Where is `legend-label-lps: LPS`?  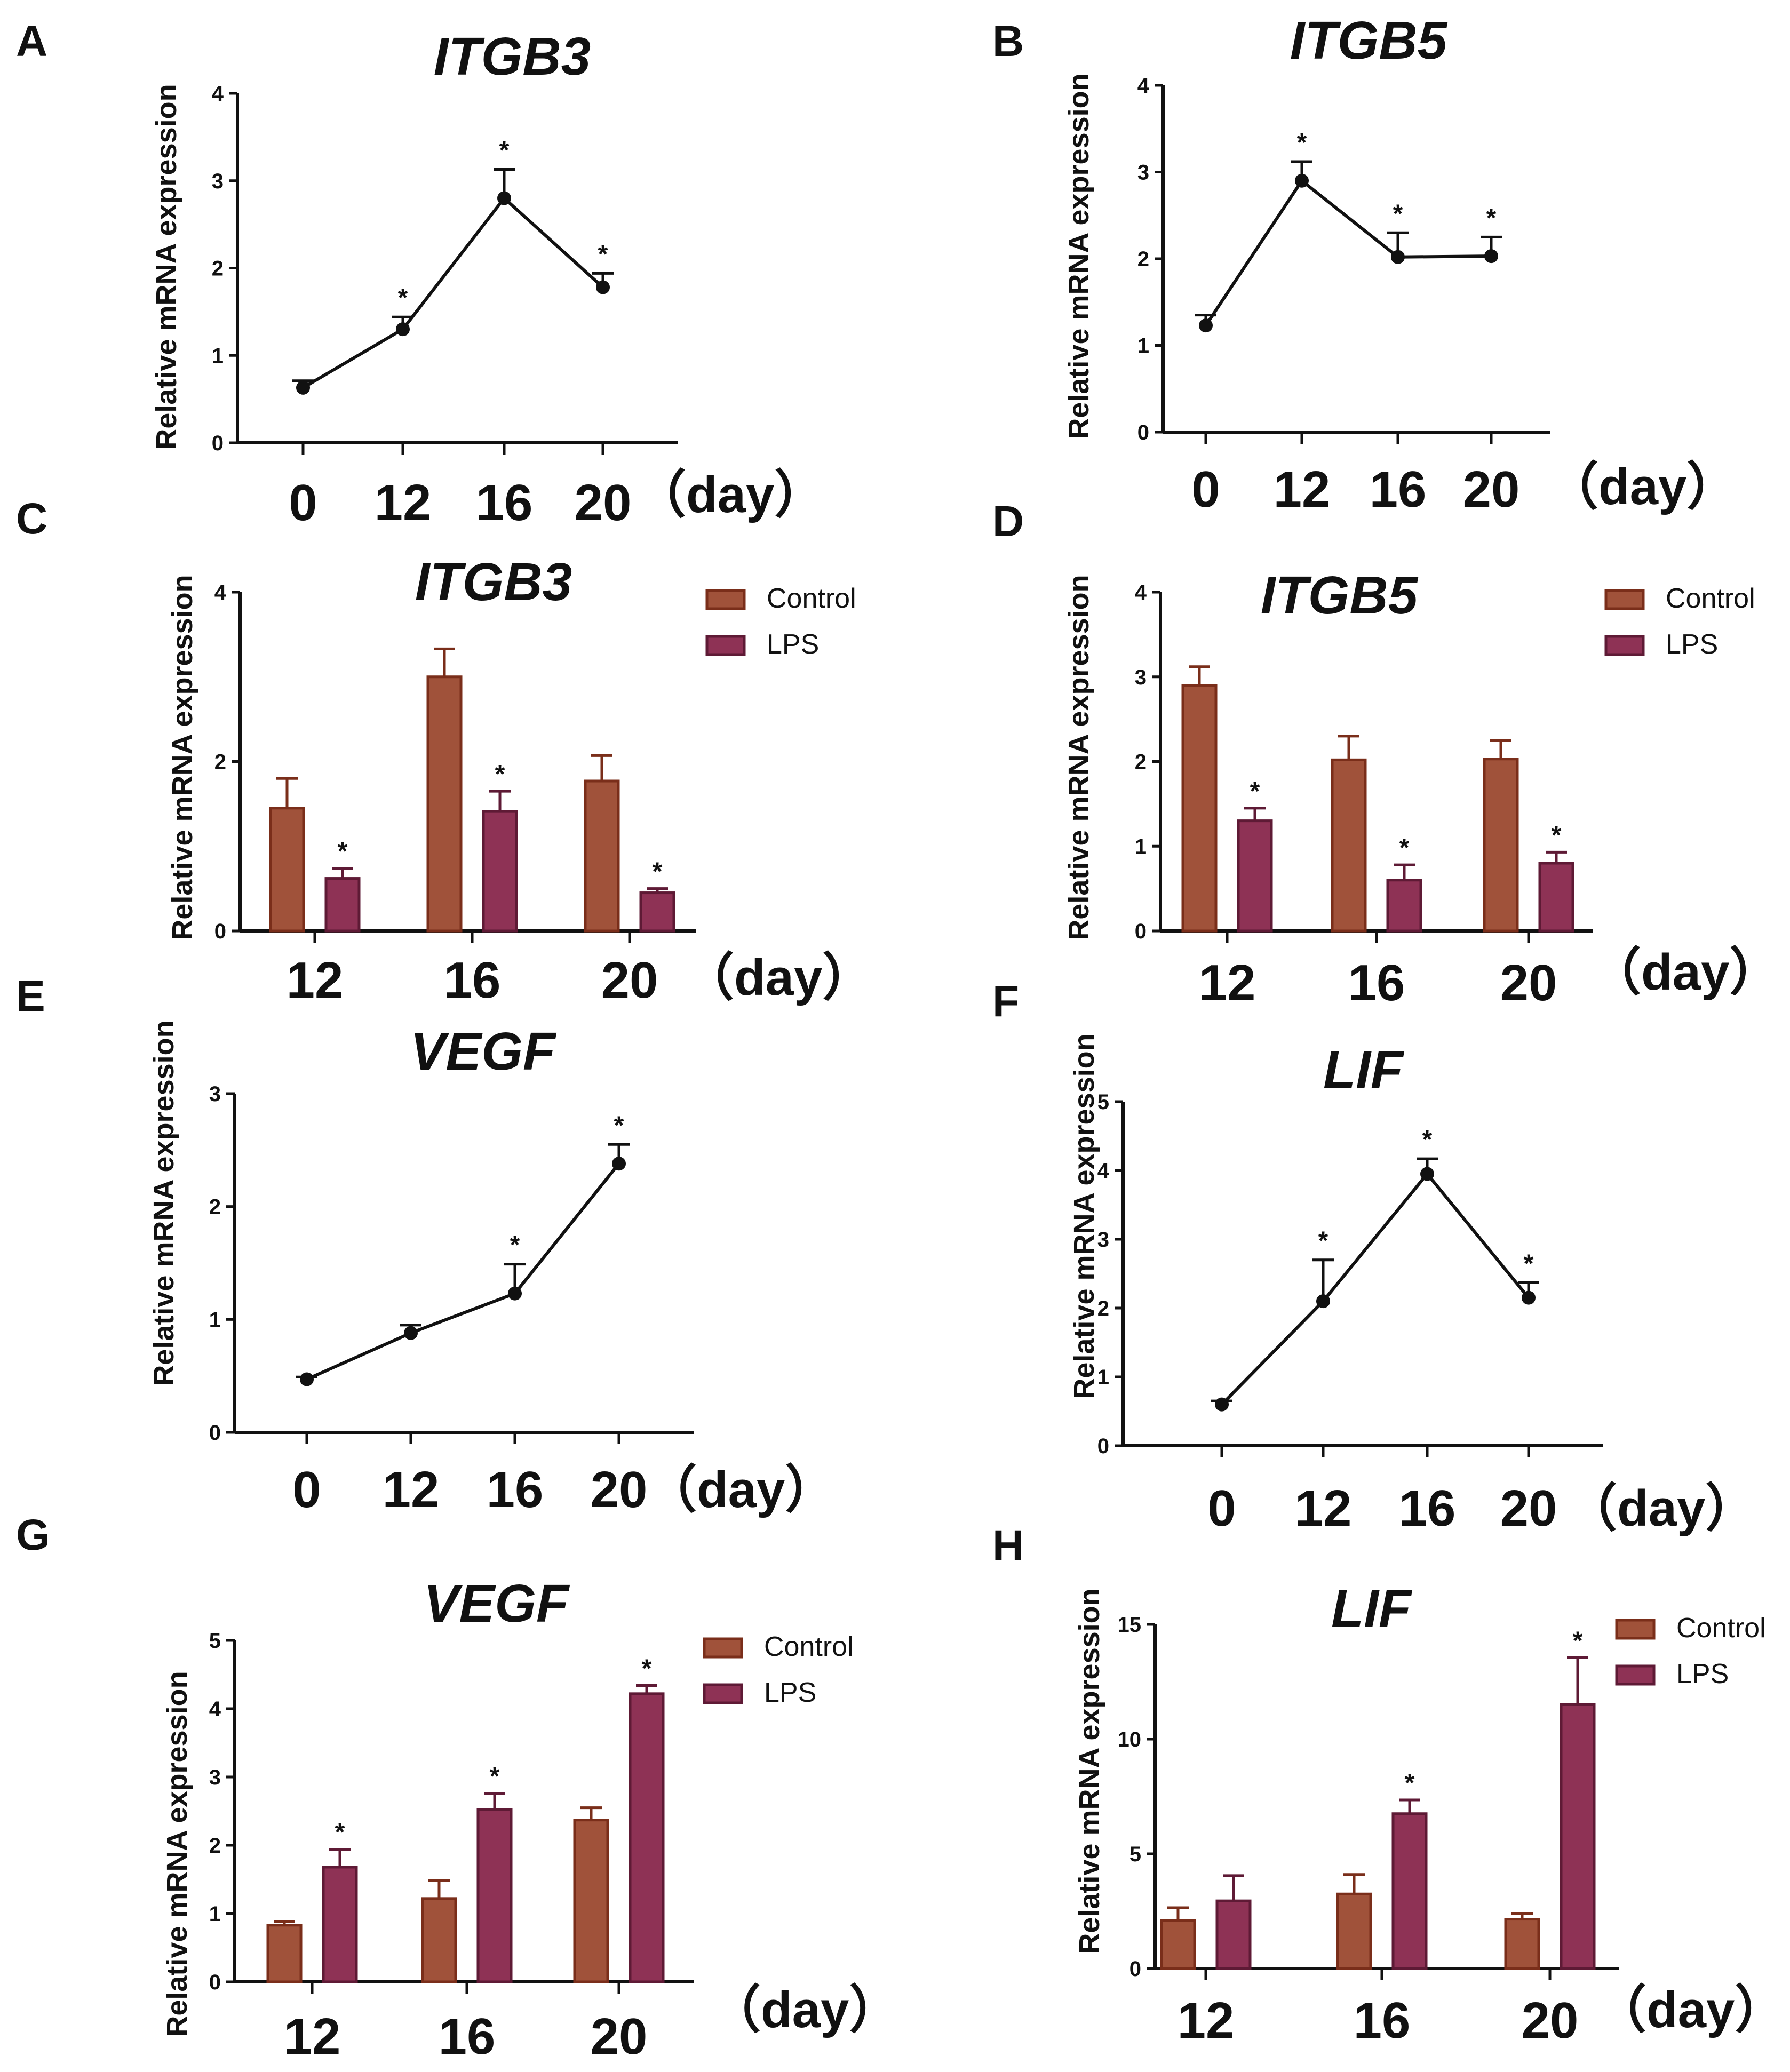
legend-label-lps: LPS is located at coordinates (1702, 1674).